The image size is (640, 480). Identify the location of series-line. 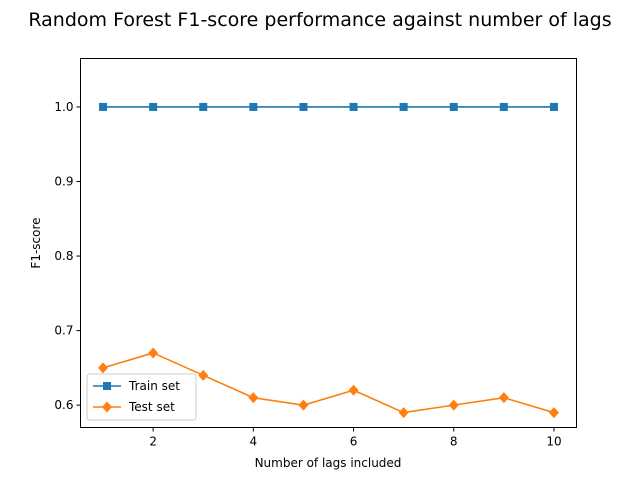
(328, 383).